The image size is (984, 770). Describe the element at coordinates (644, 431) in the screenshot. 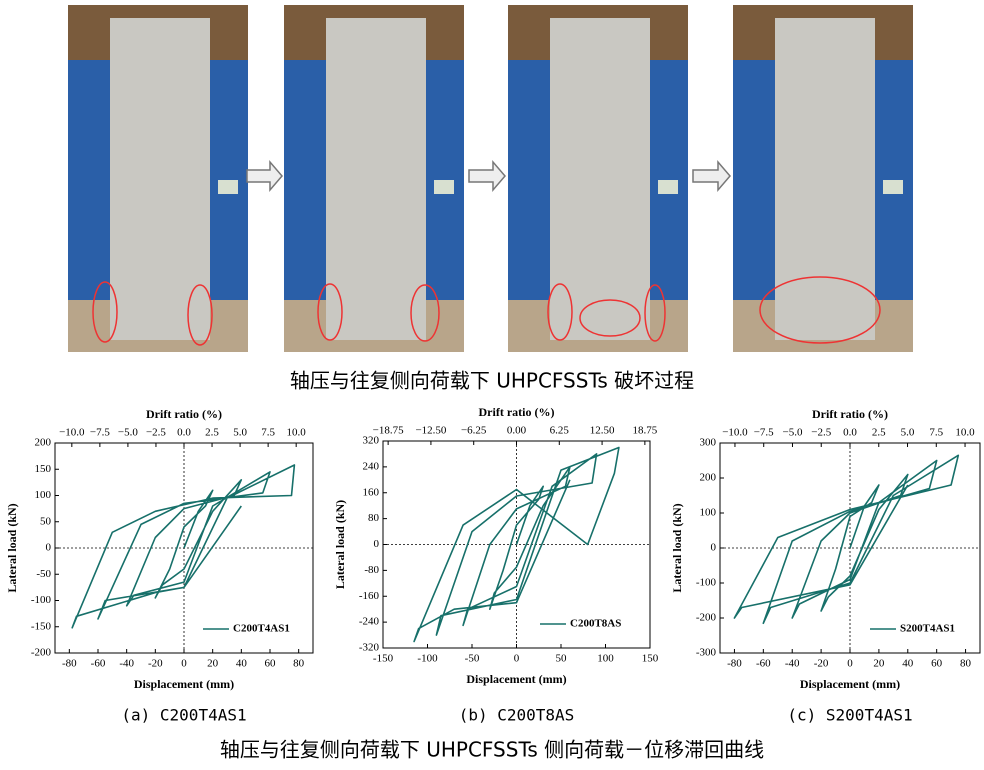

I see `x2-tick-label: 18.75` at that location.